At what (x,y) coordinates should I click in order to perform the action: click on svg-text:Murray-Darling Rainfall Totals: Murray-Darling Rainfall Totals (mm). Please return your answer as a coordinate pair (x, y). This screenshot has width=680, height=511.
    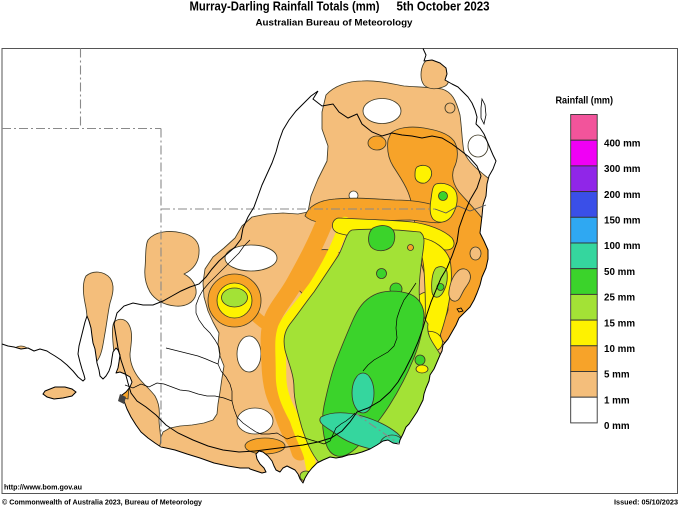
    Looking at the image, I should click on (285, 7).